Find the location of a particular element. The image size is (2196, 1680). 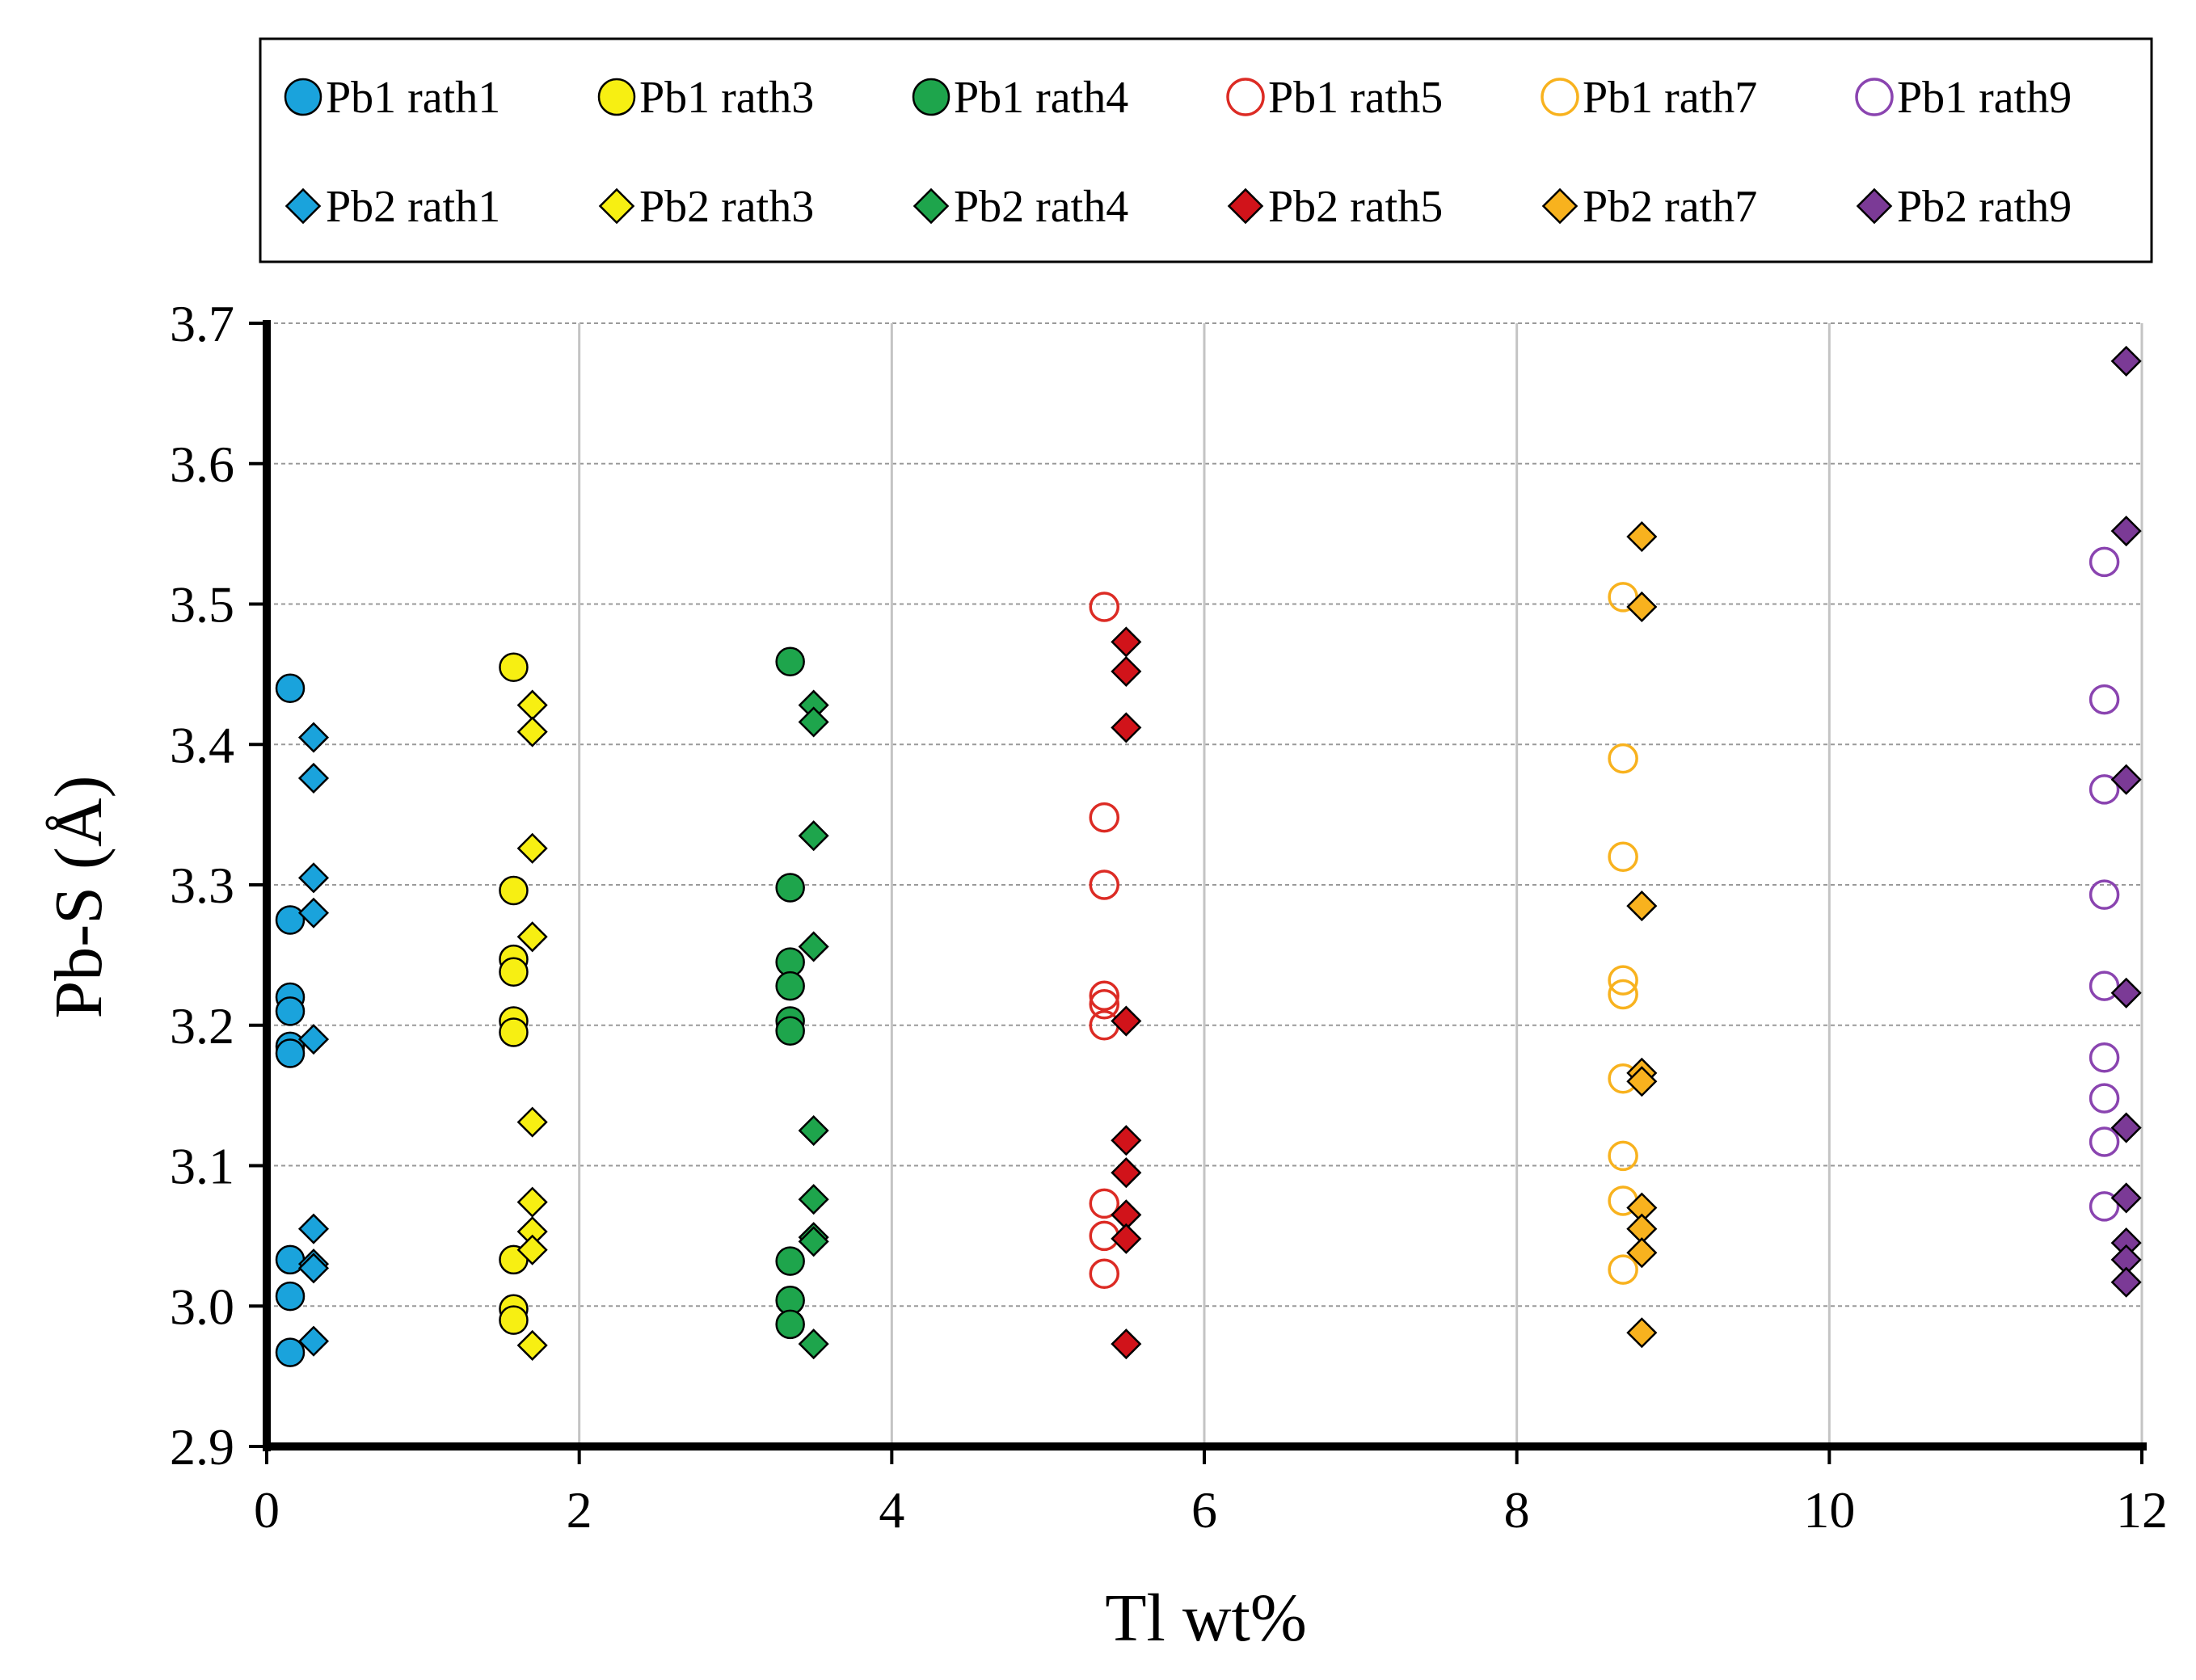

y-tick-label: 3.4 is located at coordinates (202, 744).